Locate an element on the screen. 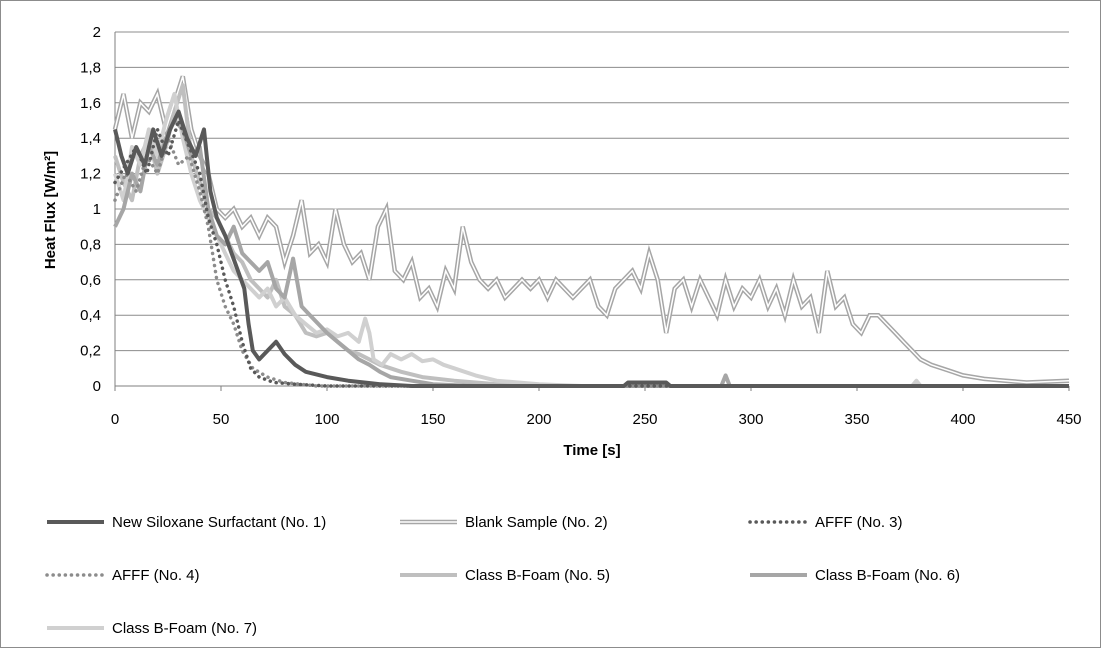 The image size is (1101, 648). y-tick-label: 0,2 is located at coordinates (90, 351).